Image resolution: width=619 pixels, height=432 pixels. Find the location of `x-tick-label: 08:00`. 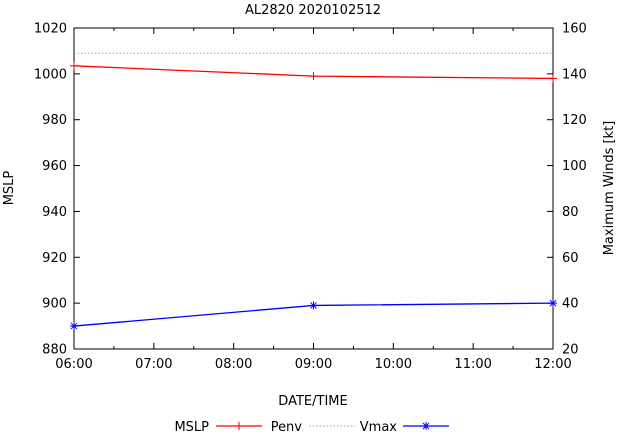

x-tick-label: 08:00 is located at coordinates (233, 364).